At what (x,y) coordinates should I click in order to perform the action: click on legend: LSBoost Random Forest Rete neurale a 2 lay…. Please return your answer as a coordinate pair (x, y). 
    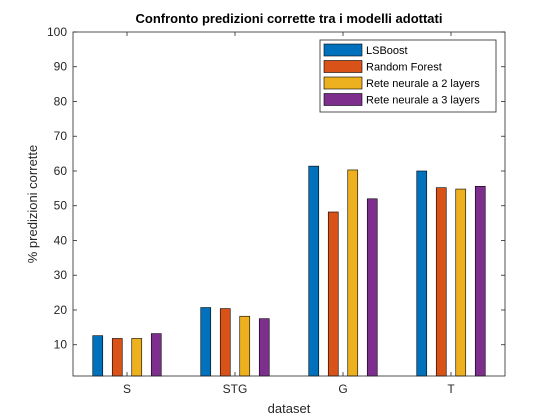
    Looking at the image, I should click on (408, 76).